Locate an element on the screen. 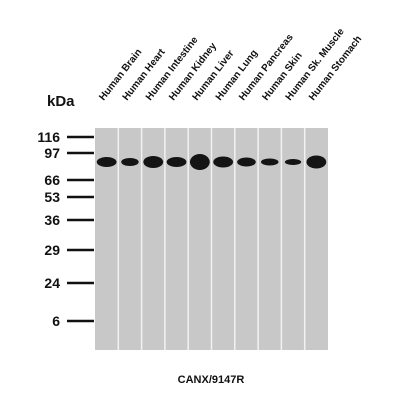 The height and width of the screenshot is (403, 400). marker-label: 116 is located at coordinates (48, 137).